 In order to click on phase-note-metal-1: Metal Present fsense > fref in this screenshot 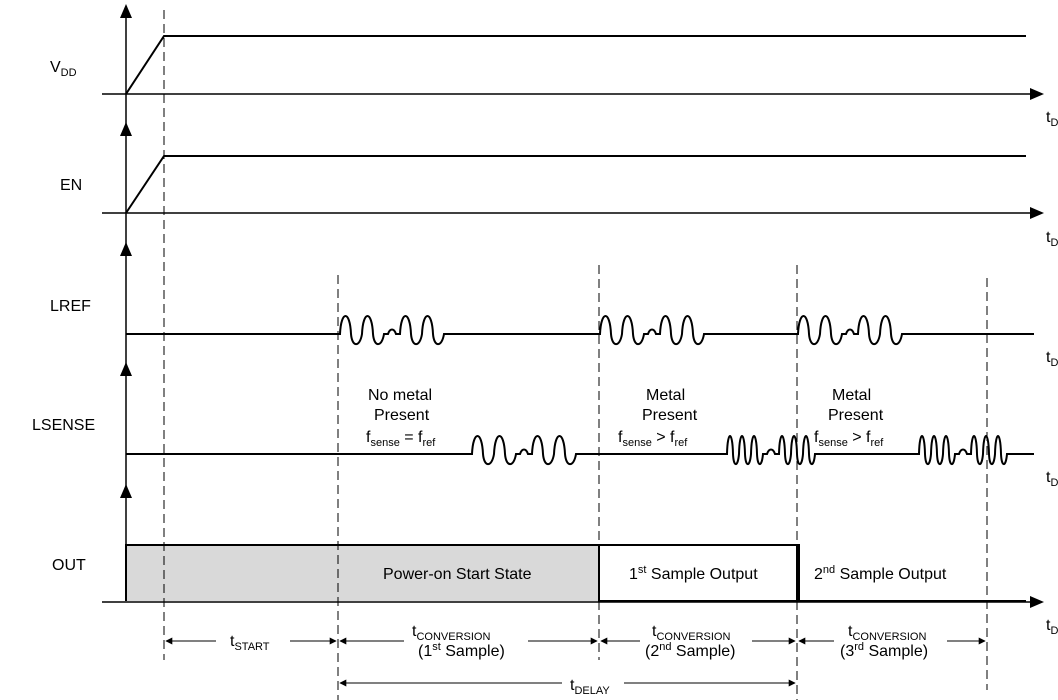, I will do `click(658, 418)`.